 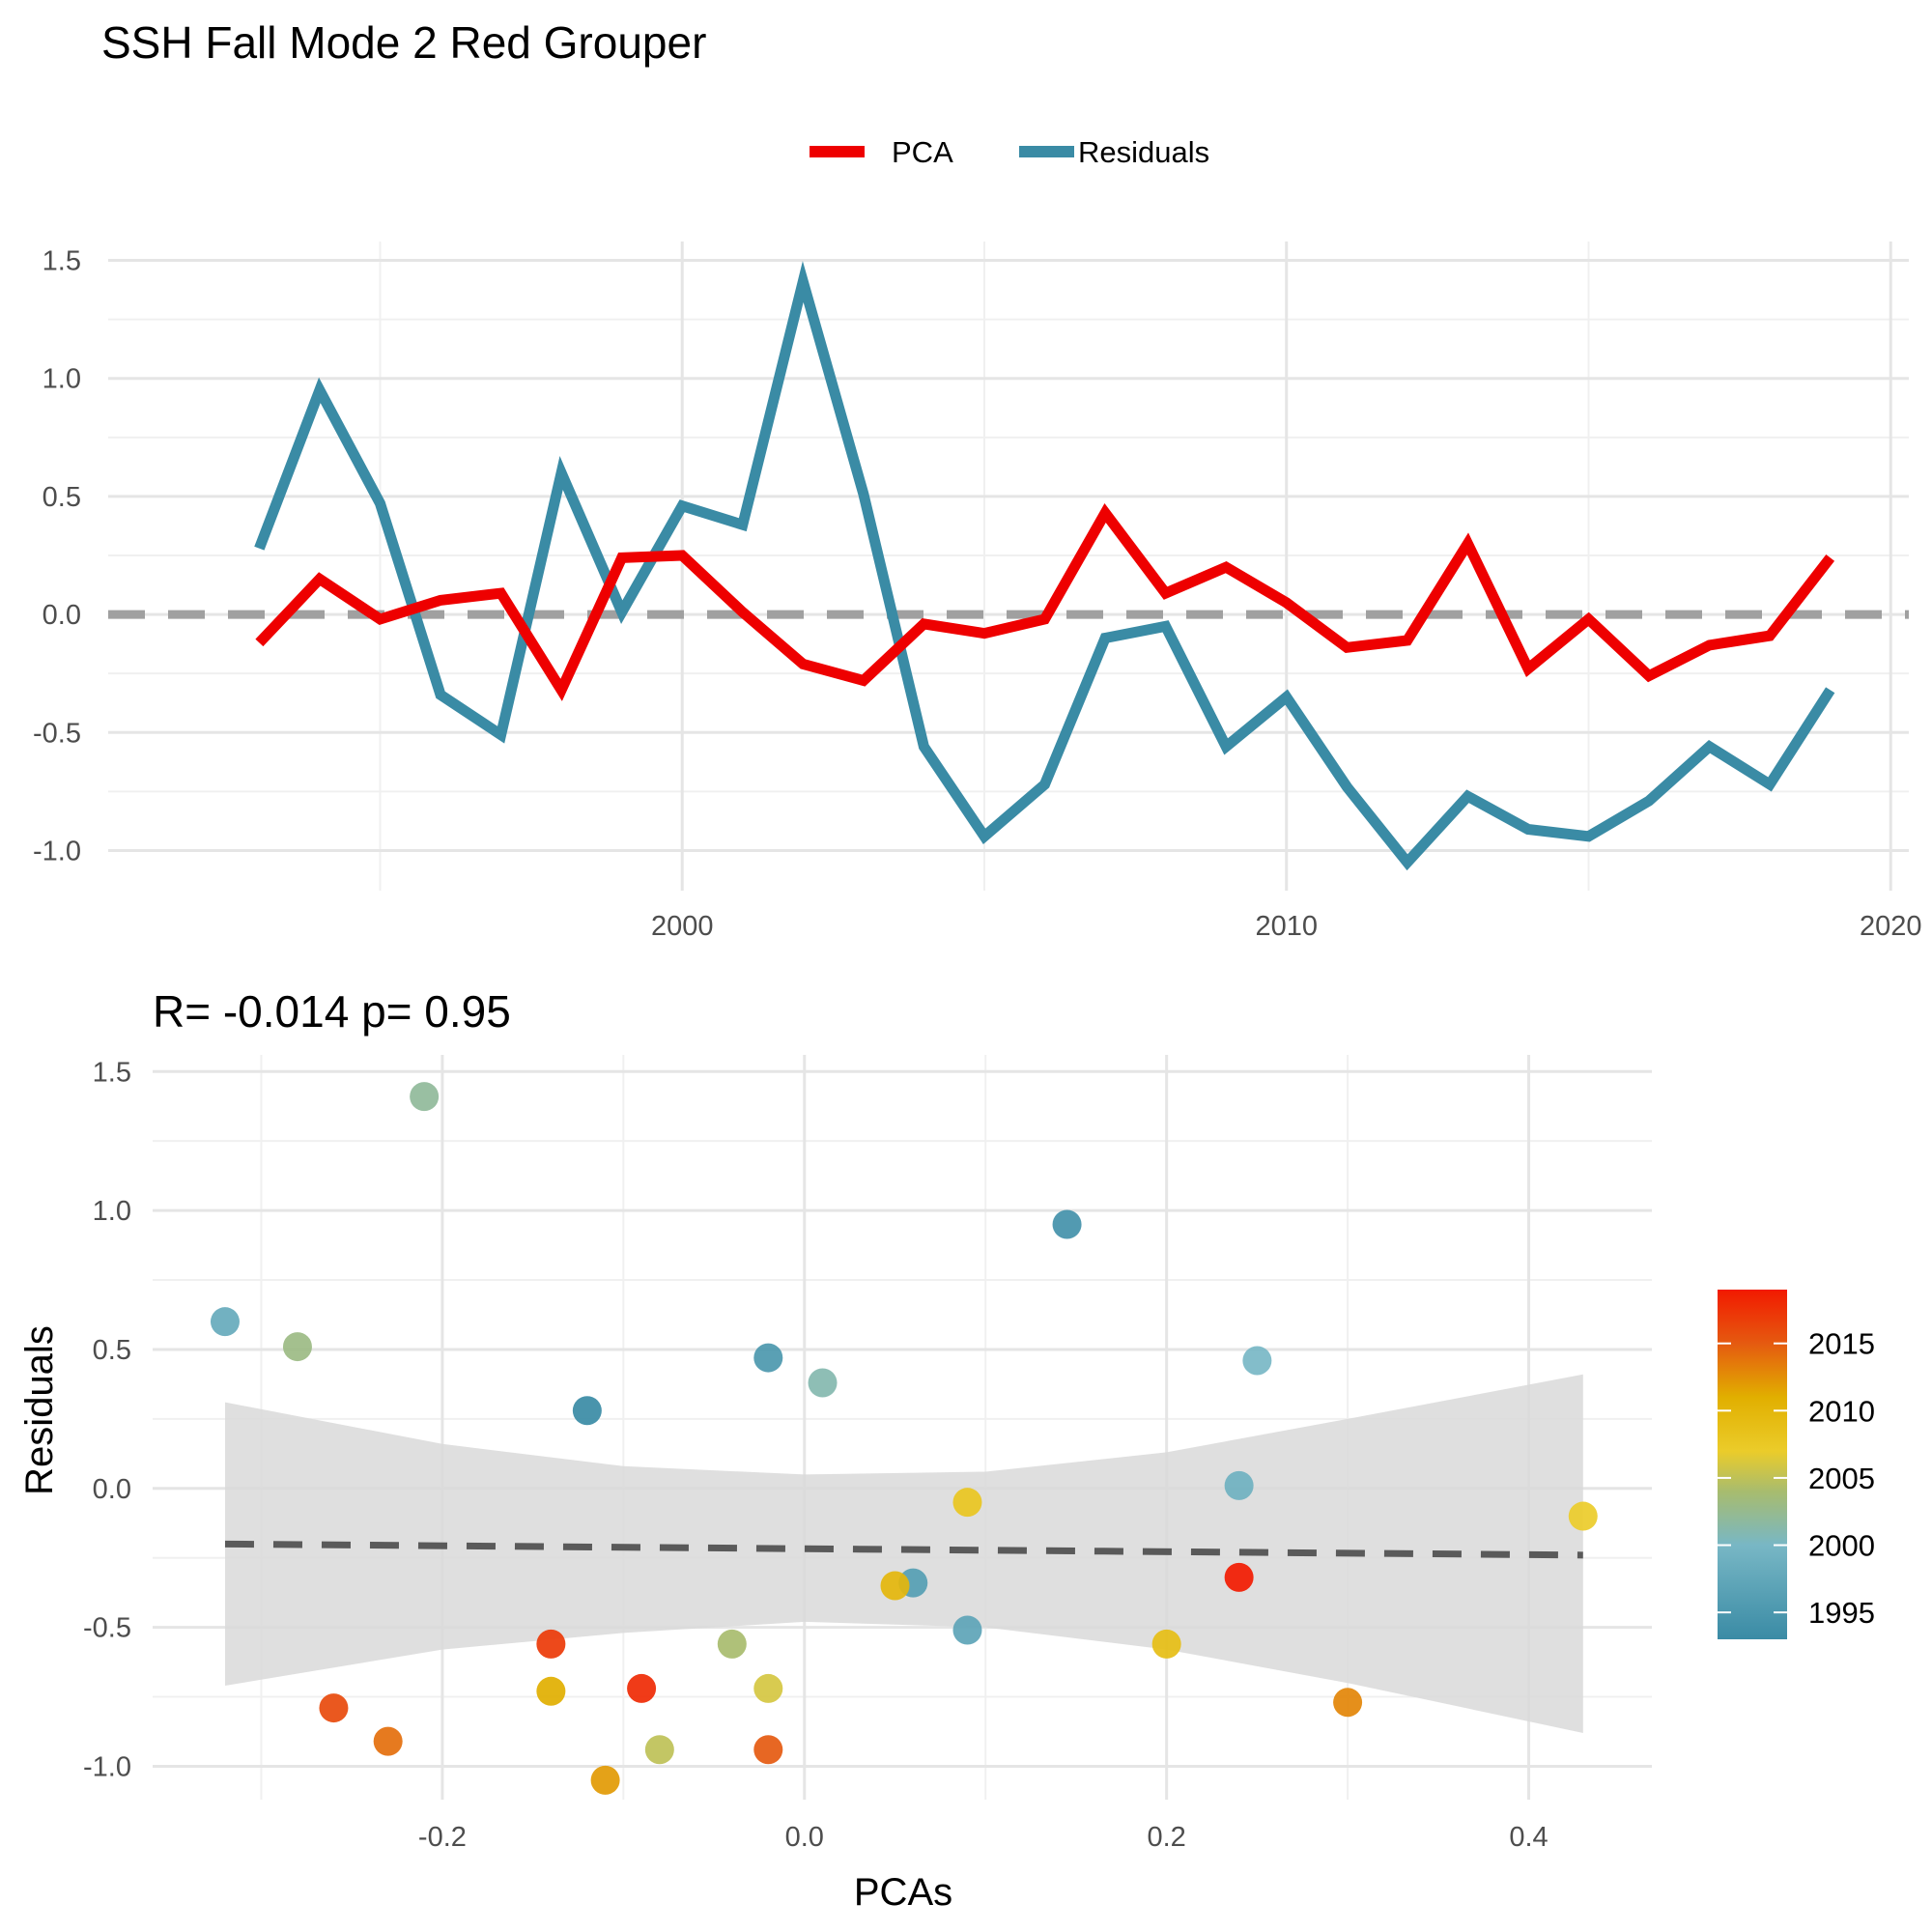 What do you see at coordinates (1143, 152) in the screenshot?
I see `legend-label-residuals: Residuals` at bounding box center [1143, 152].